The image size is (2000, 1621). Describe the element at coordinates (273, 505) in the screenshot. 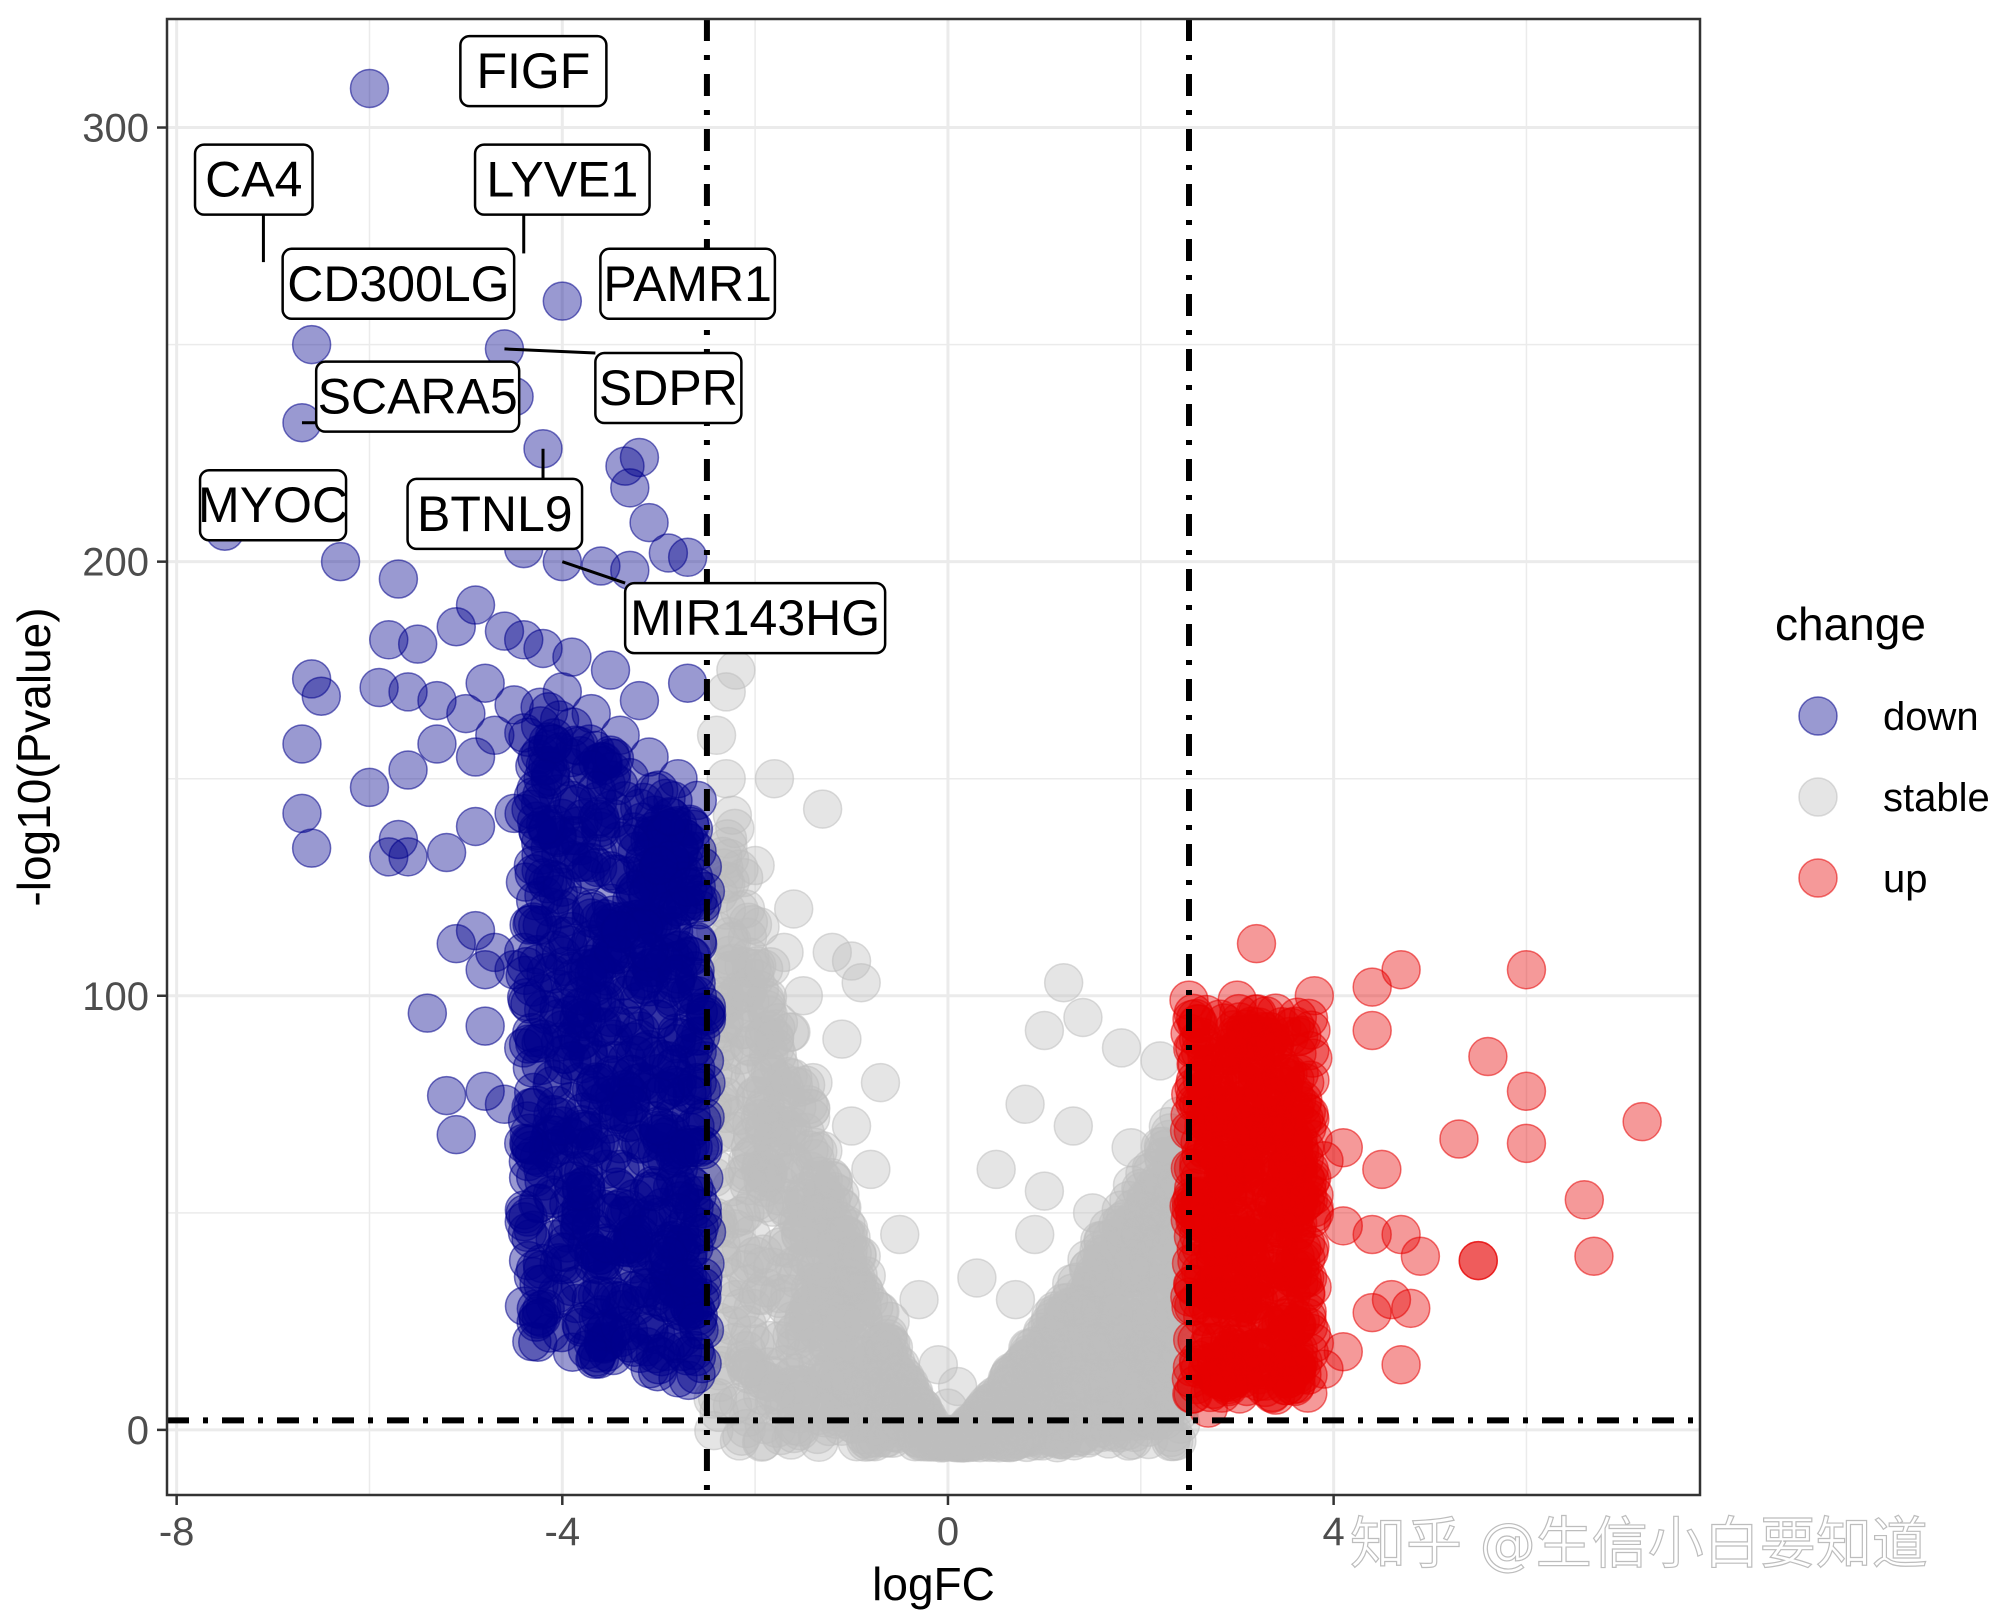

I see `gene-label-myoc: MYOC` at that location.